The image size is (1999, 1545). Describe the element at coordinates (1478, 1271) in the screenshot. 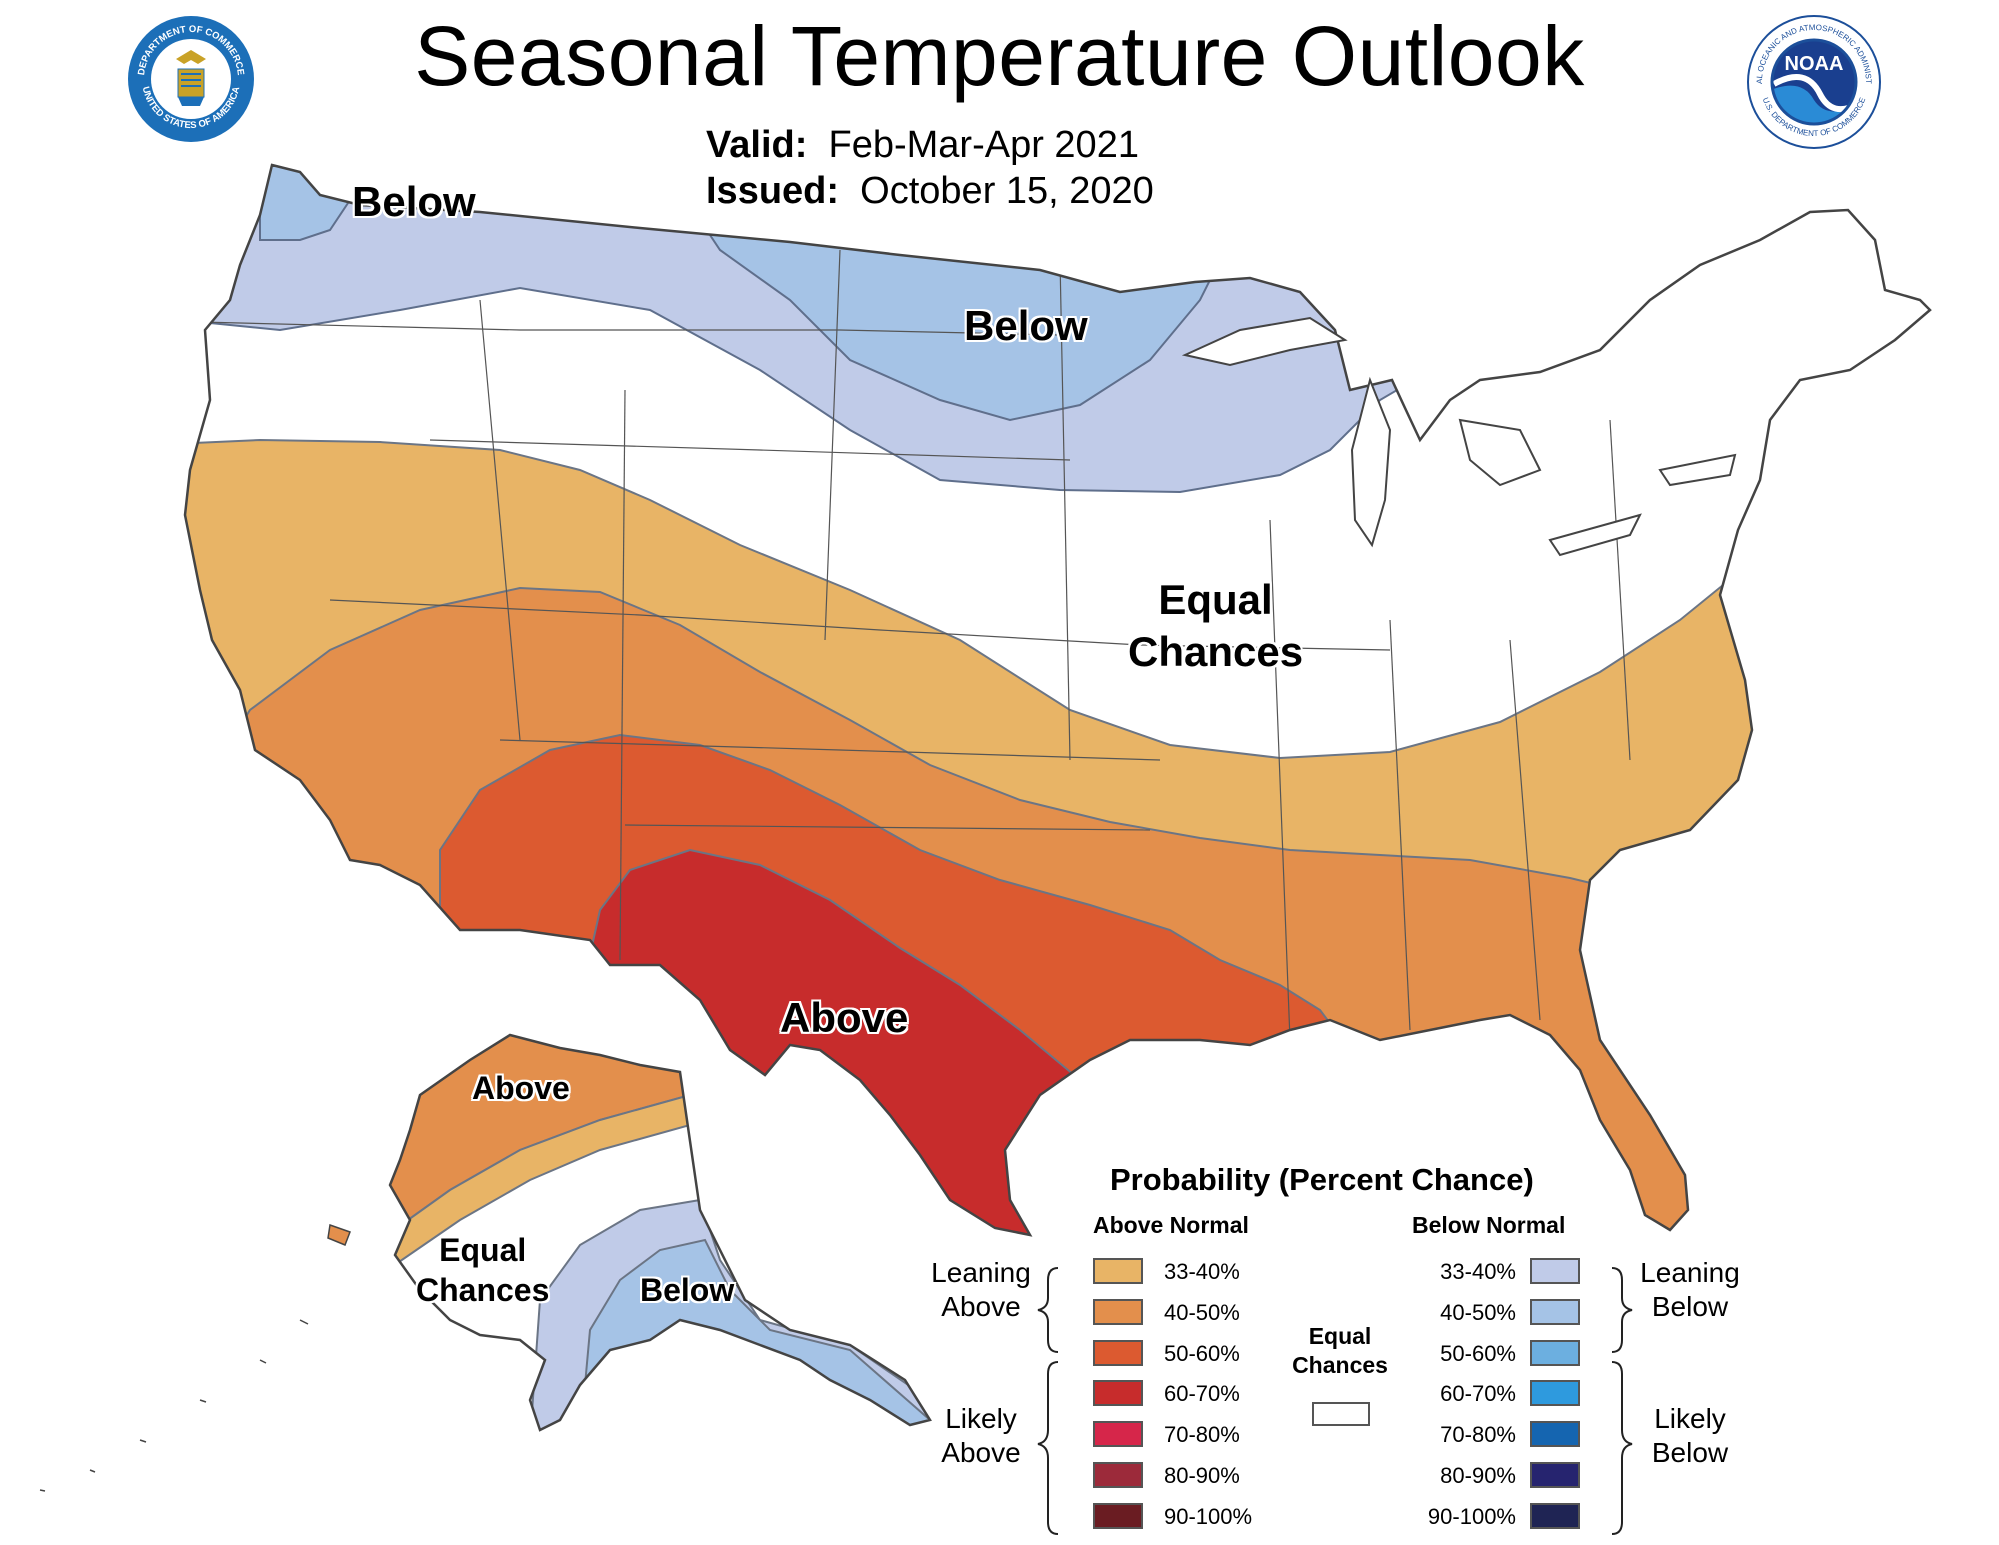

I see `below-swatch-label: 33-40%` at that location.